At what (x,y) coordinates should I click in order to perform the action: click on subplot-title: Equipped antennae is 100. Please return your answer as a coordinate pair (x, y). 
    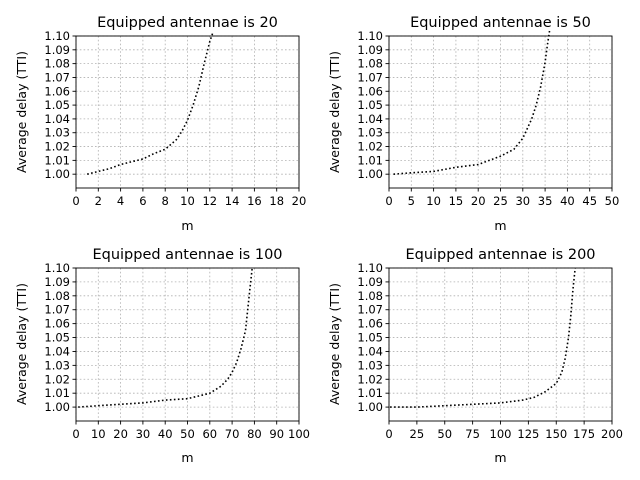
    Looking at the image, I should click on (187, 255).